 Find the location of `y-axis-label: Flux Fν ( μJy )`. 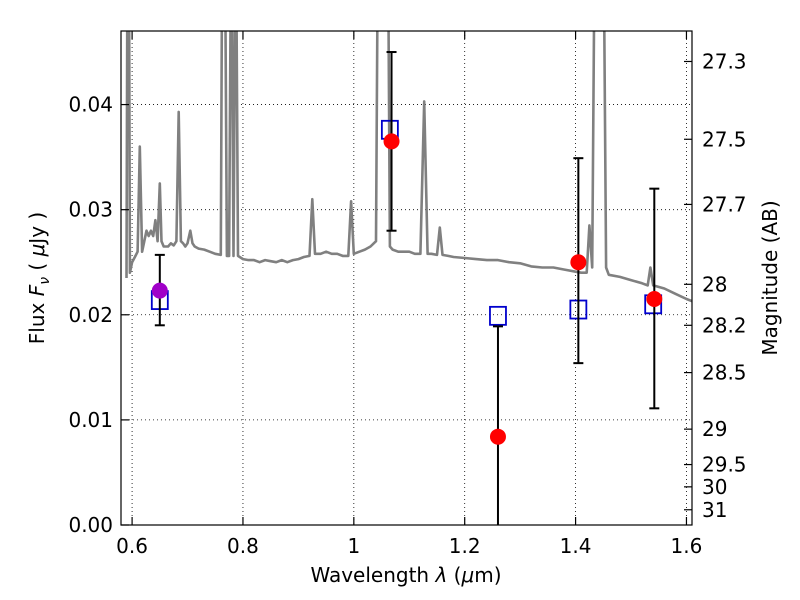

y-axis-label: Flux Fν ( μJy ) is located at coordinates (39, 278).